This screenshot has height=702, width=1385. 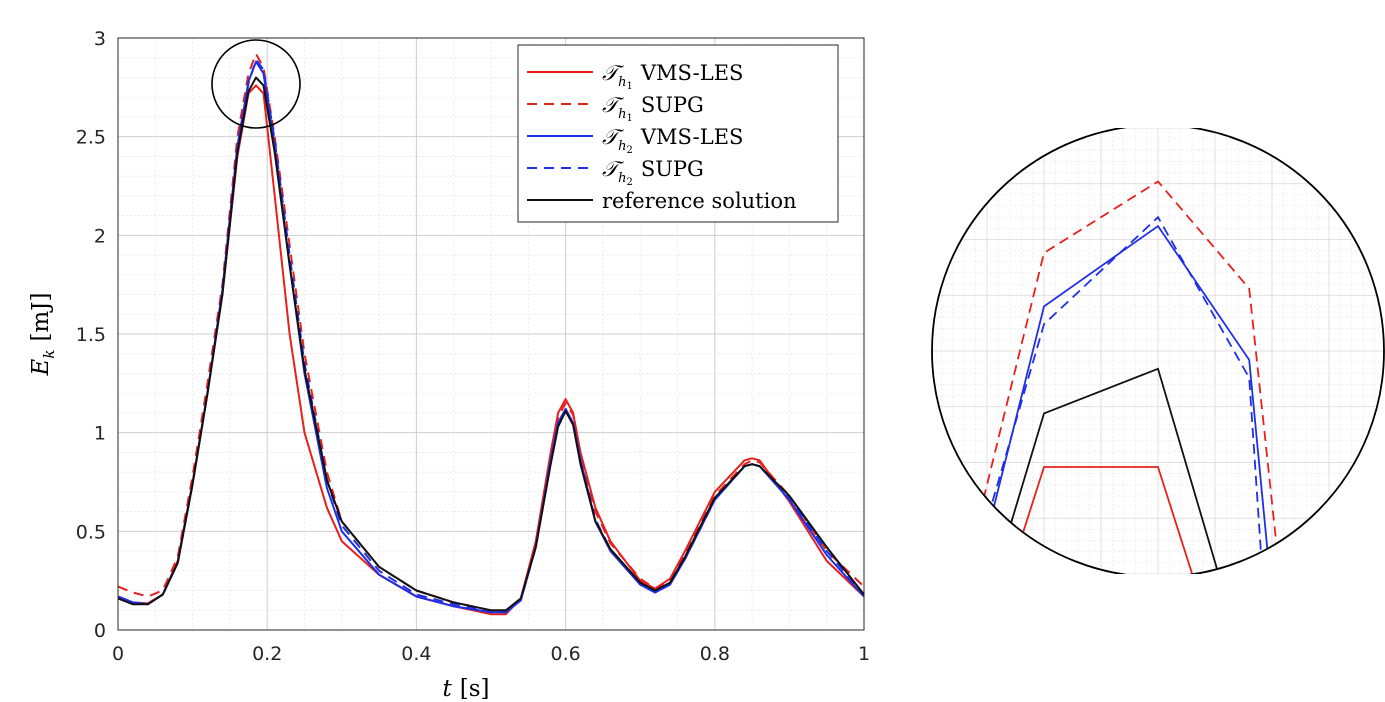 What do you see at coordinates (565, 654) in the screenshot?
I see `x-tick-label: 0.6` at bounding box center [565, 654].